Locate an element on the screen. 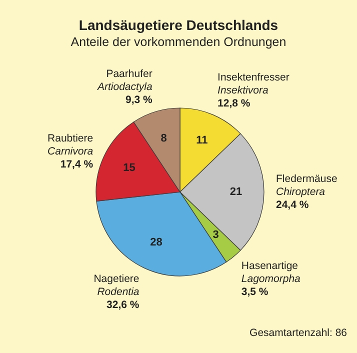  slice-label: Fledermäuse is located at coordinates (307, 179).